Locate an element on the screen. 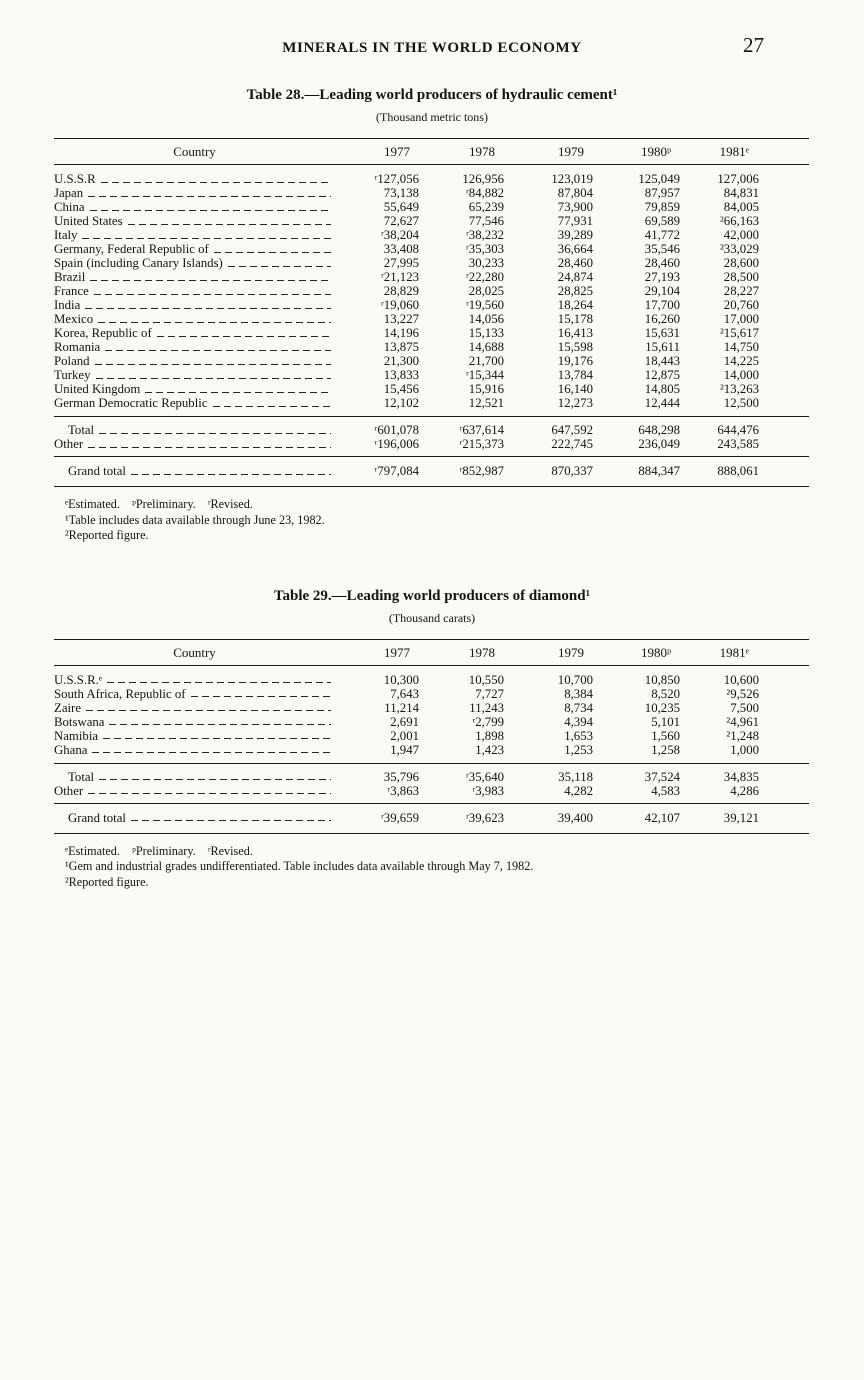 The height and width of the screenshot is (1380, 864). value-cell: 41,772 is located at coordinates (662, 235).